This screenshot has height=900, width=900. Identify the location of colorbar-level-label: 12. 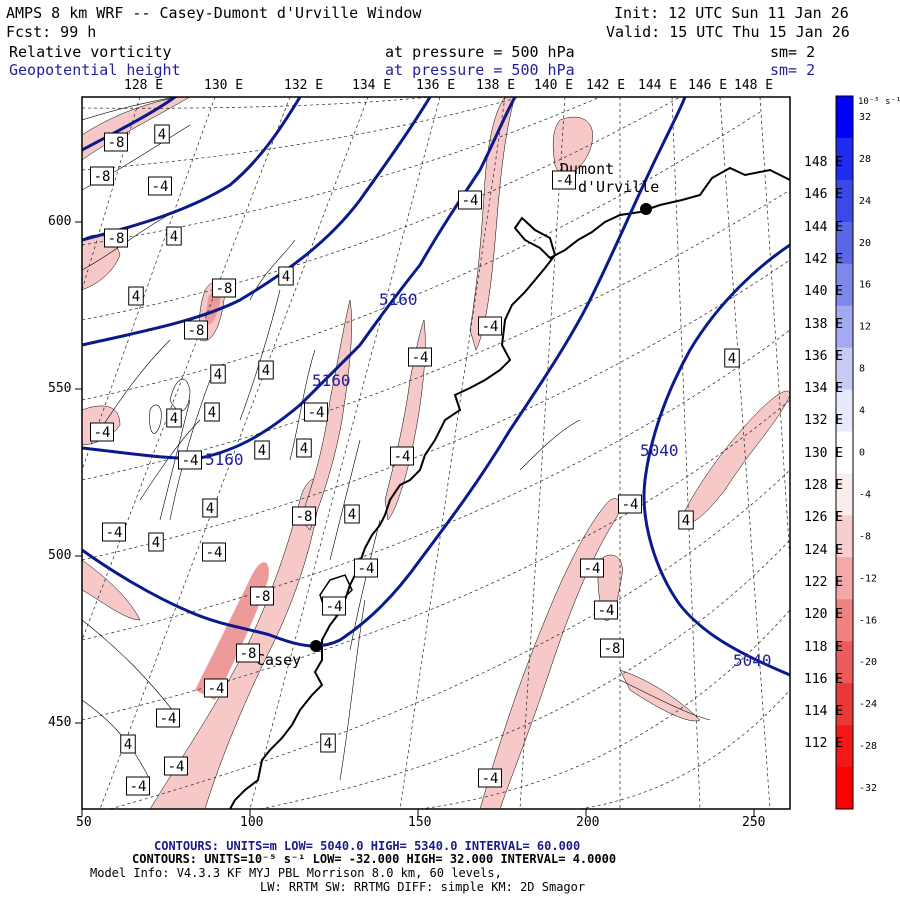
(865, 327).